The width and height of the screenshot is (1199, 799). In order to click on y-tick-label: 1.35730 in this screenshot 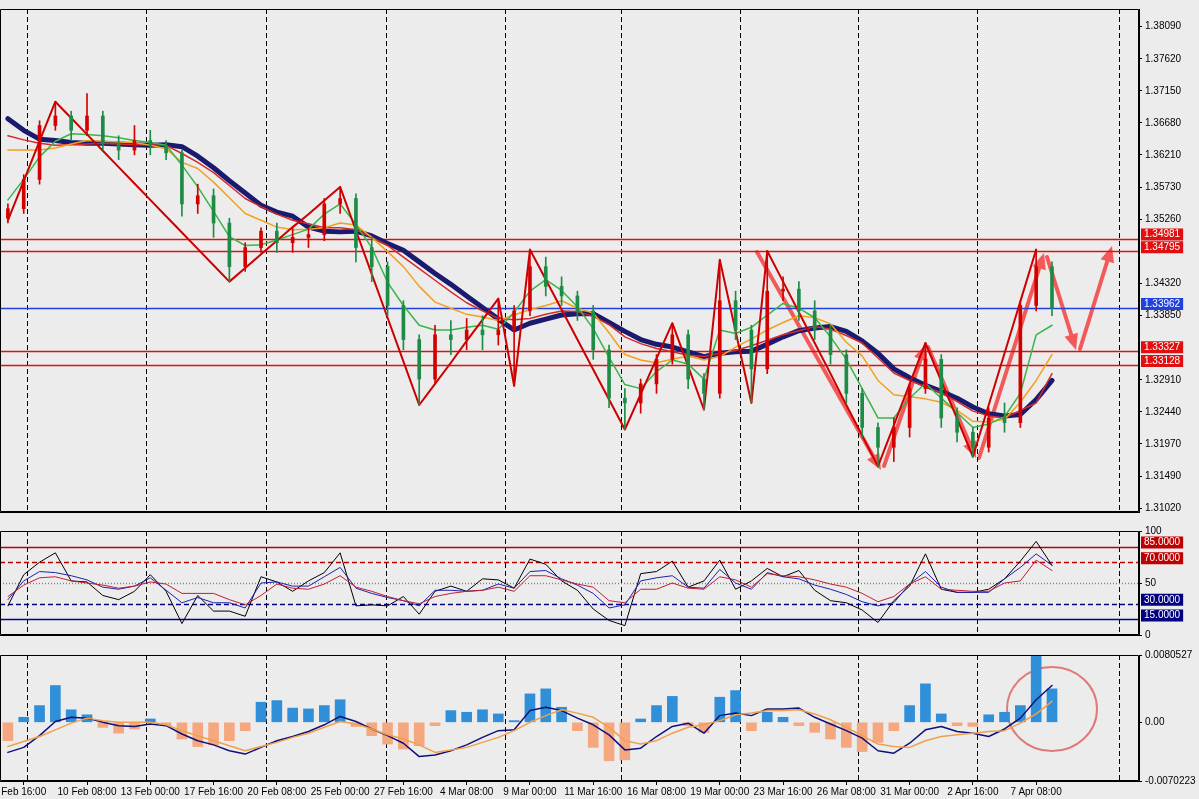, I will do `click(1163, 187)`.